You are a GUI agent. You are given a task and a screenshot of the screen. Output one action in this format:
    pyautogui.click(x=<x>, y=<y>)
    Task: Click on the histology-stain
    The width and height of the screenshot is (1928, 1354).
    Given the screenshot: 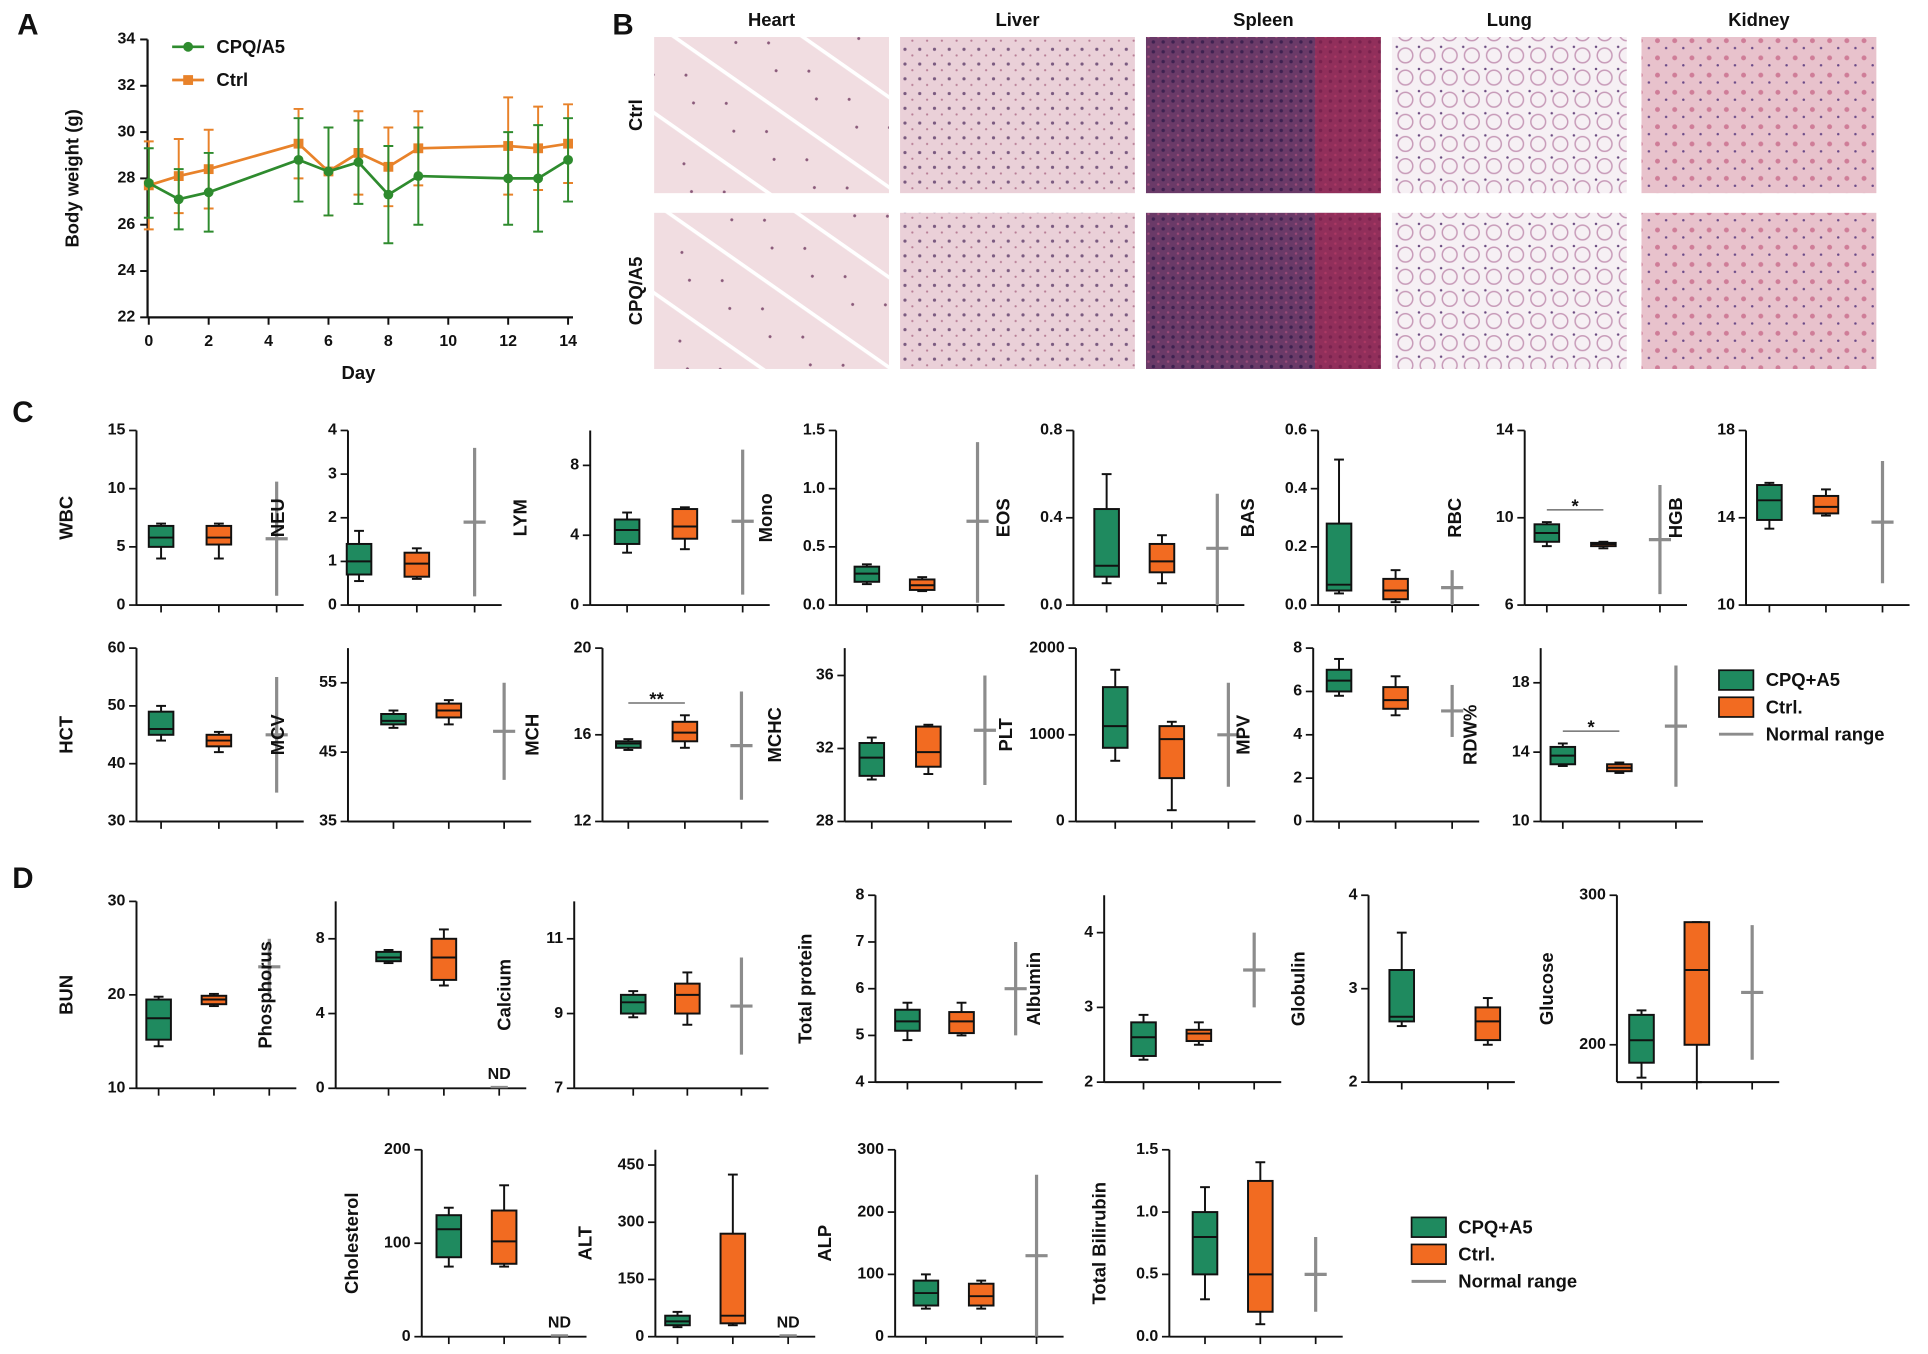 What is the action you would take?
    pyautogui.click(x=1348, y=115)
    